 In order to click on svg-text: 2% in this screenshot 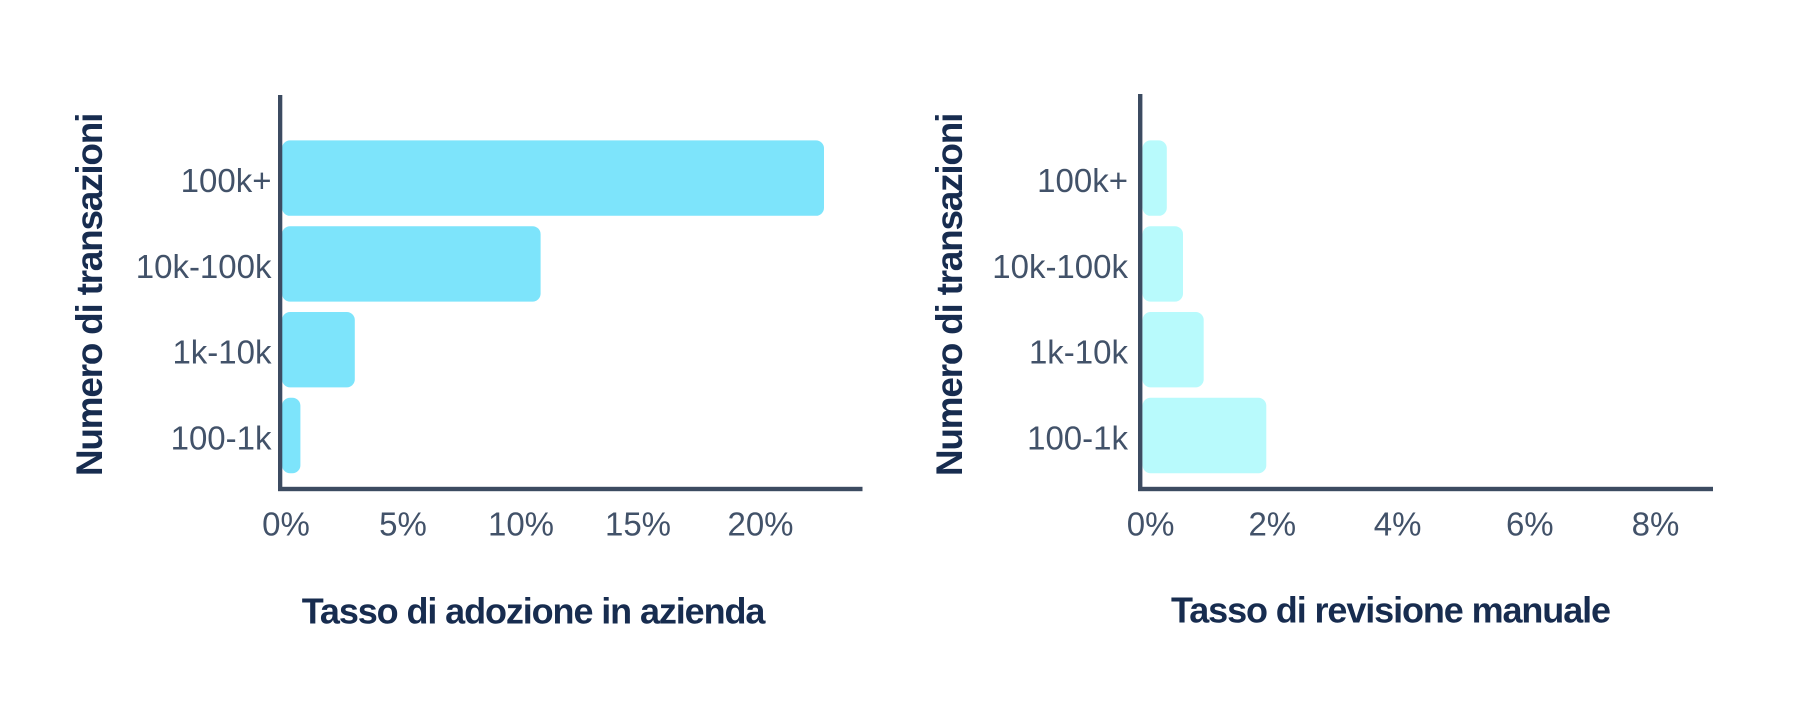, I will do `click(1272, 523)`.